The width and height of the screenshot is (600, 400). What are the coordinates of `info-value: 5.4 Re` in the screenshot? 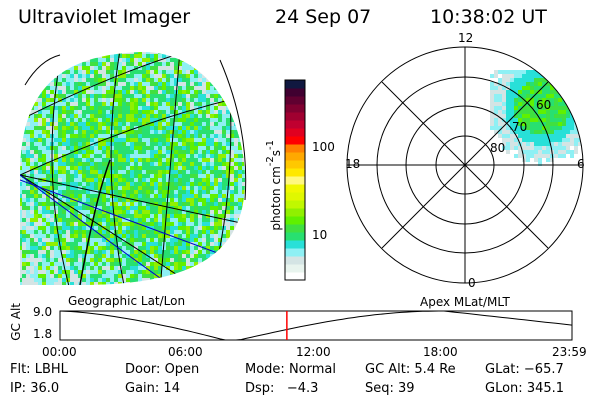 It's located at (435, 369).